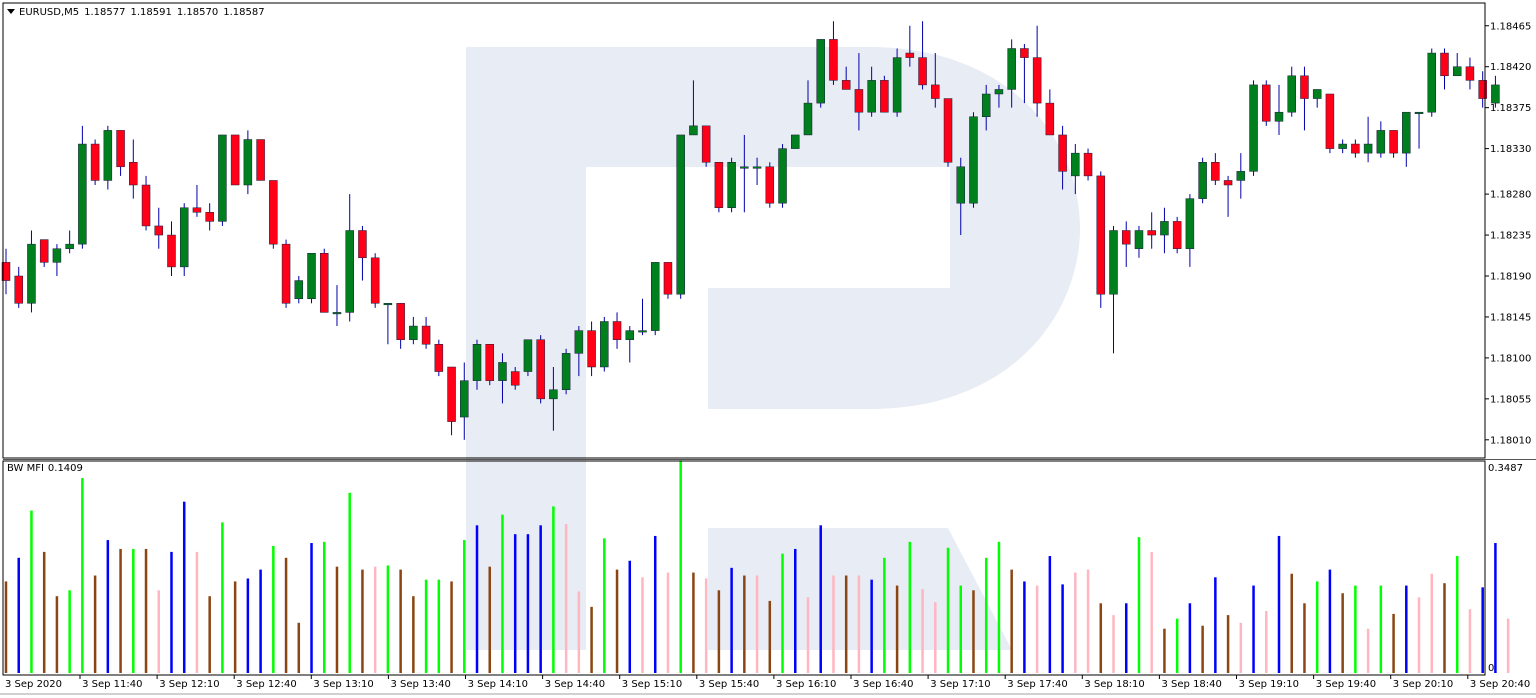  I want to click on indicator-header: BW MFI 0.1409, so click(47, 469).